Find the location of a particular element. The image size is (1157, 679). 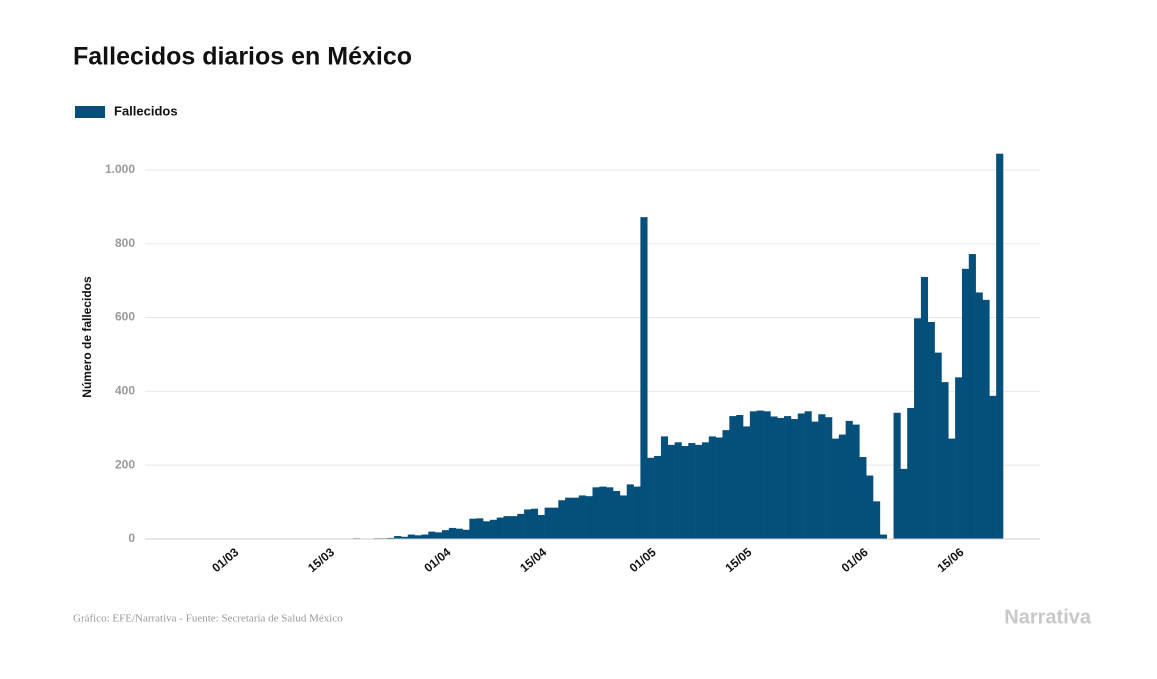

x-tick-label: 01/03 is located at coordinates (225, 560).